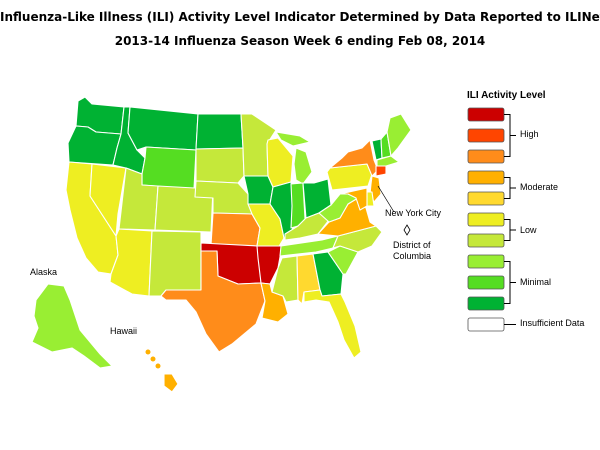 The width and height of the screenshot is (600, 450). I want to click on legend, so click(486, 219).